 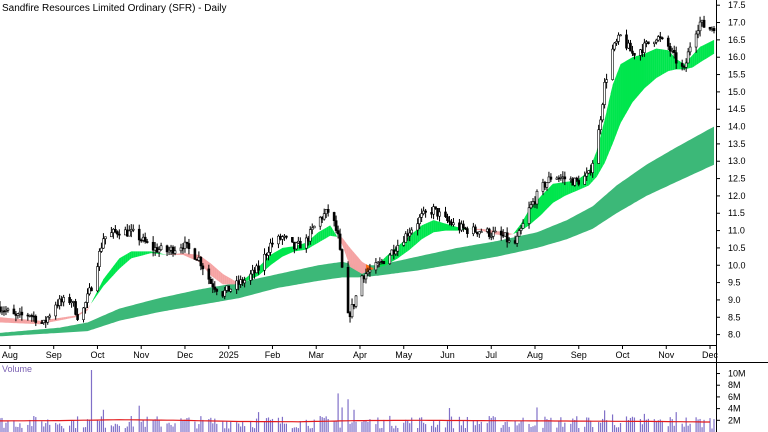 What do you see at coordinates (491, 355) in the screenshot?
I see `x-tick-label: Jul` at bounding box center [491, 355].